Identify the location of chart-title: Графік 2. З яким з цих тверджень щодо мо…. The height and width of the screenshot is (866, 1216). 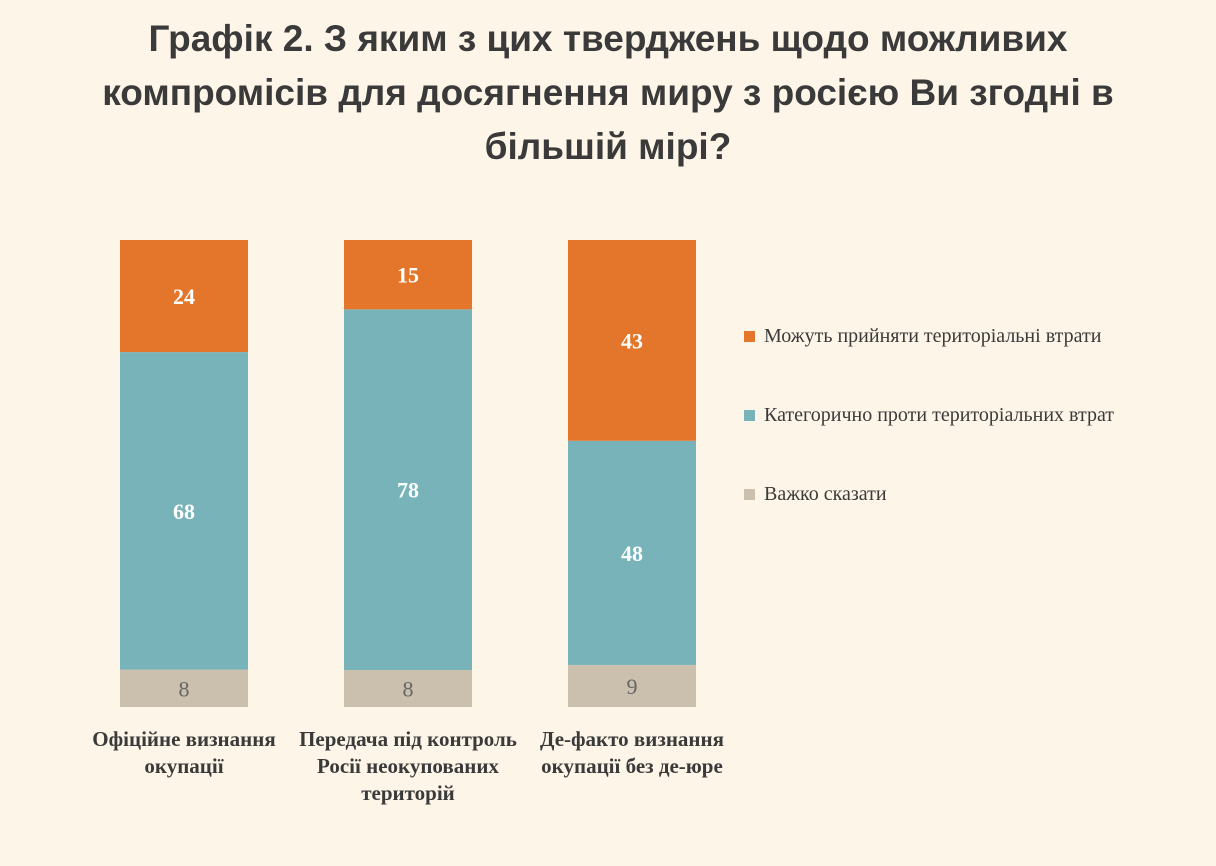
(608, 92).